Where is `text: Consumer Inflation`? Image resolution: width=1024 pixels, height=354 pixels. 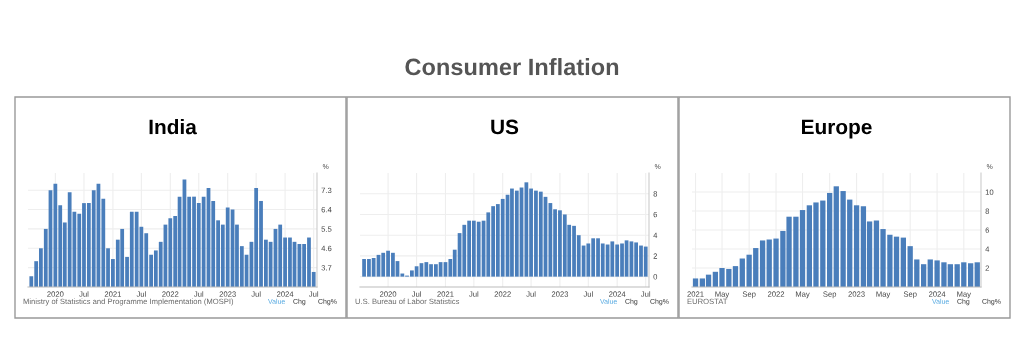
text: Consumer Inflation is located at coordinates (512, 67).